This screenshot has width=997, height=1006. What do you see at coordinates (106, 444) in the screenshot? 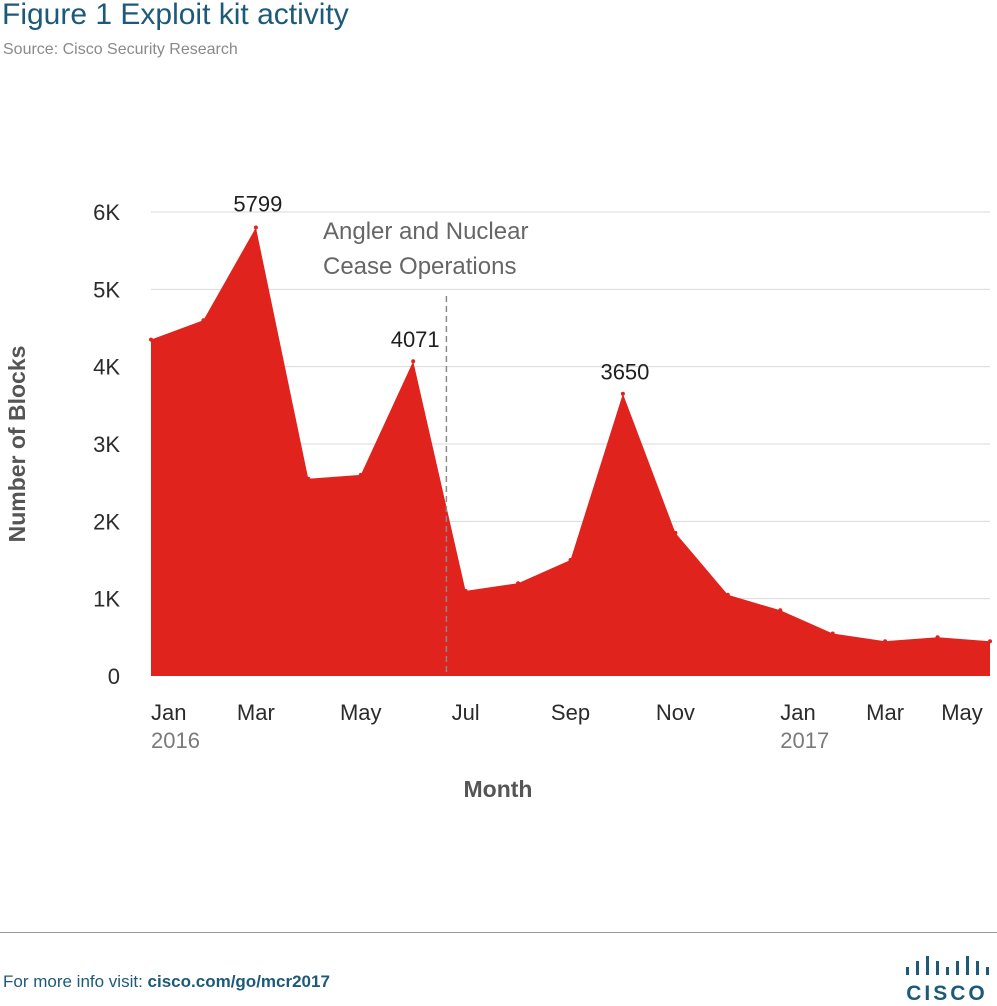
I see `y-tick-label: 3K` at bounding box center [106, 444].